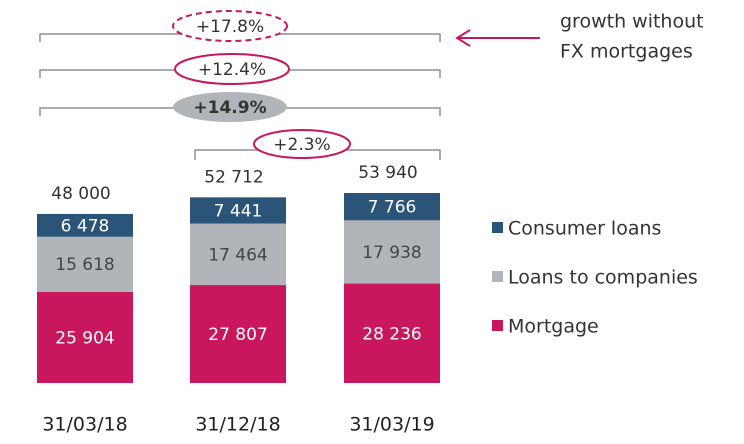 This screenshot has height=444, width=744. I want to click on annotation: +2.3%, so click(301, 145).